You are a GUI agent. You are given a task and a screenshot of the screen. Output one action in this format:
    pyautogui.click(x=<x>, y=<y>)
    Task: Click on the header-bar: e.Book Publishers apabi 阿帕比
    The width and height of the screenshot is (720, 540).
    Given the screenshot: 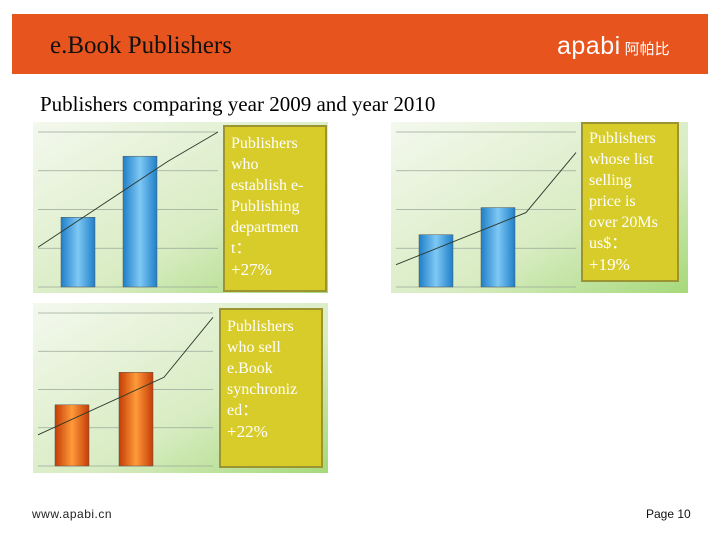 What is the action you would take?
    pyautogui.click(x=360, y=44)
    